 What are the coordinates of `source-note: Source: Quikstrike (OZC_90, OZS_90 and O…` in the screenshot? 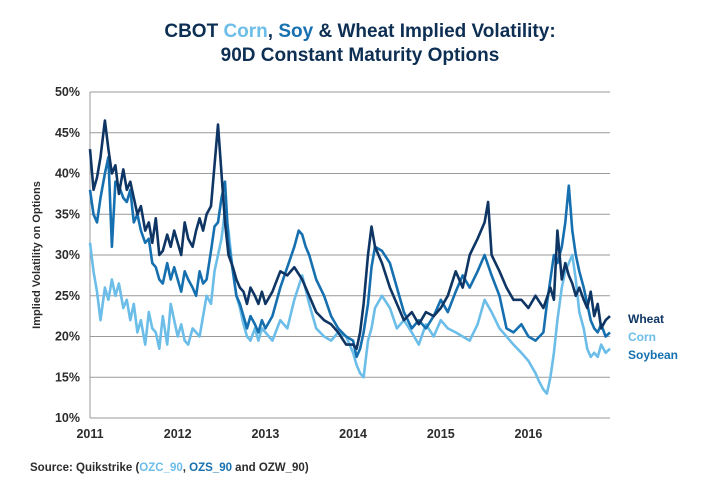 It's located at (169, 468).